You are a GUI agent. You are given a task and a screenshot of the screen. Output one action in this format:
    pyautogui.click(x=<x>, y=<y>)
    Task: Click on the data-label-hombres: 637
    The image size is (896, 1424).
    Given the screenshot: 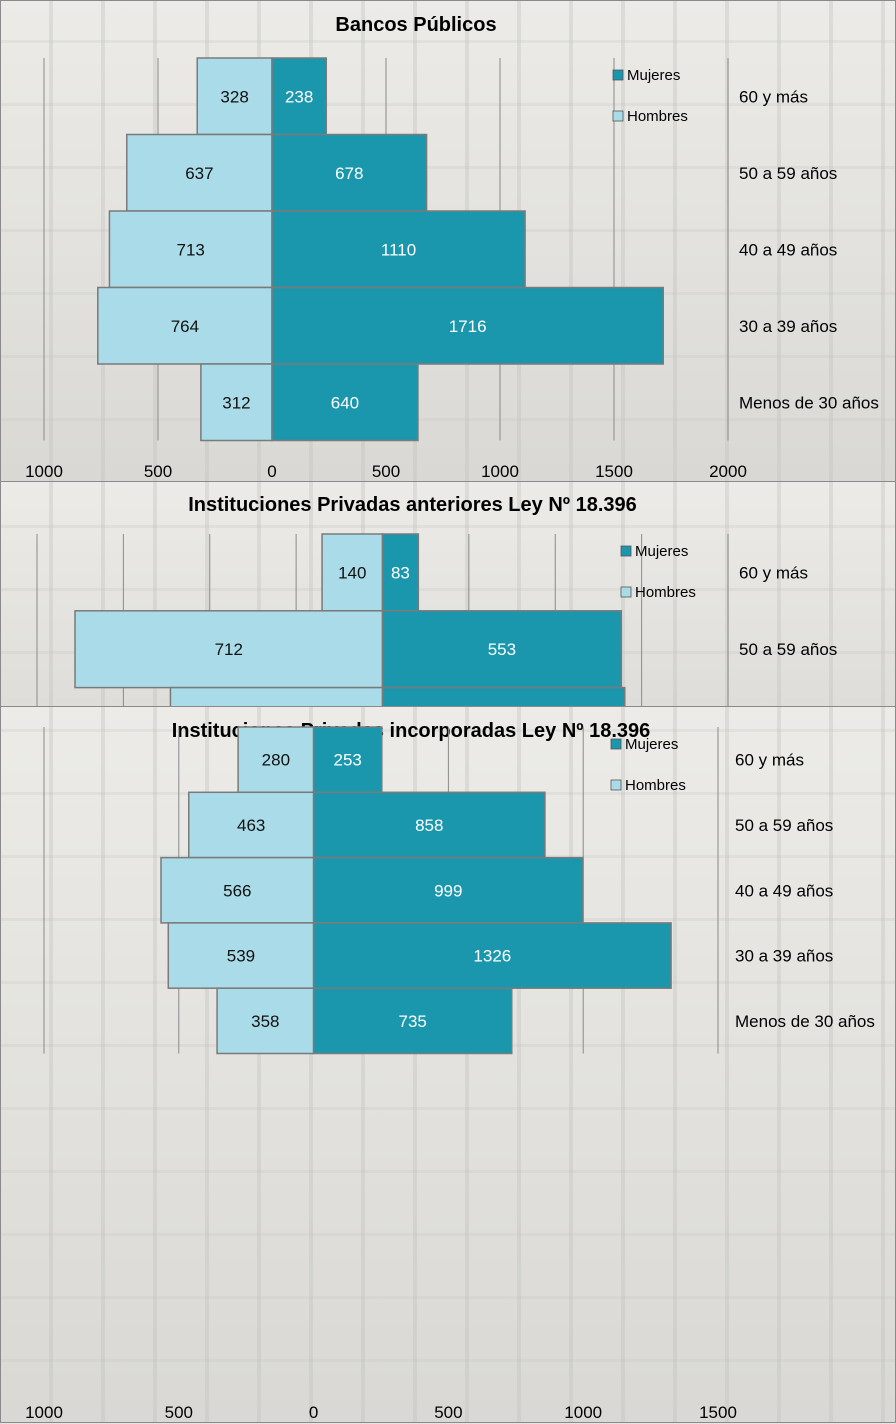 What is the action you would take?
    pyautogui.click(x=199, y=173)
    